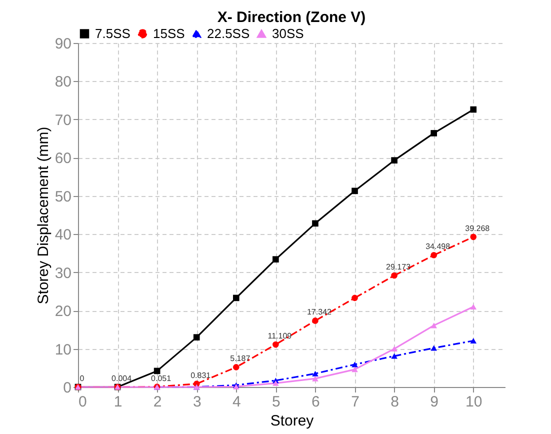 The image size is (551, 434). What do you see at coordinates (228, 33) in the screenshot?
I see `legend-label: 22.5SS` at bounding box center [228, 33].